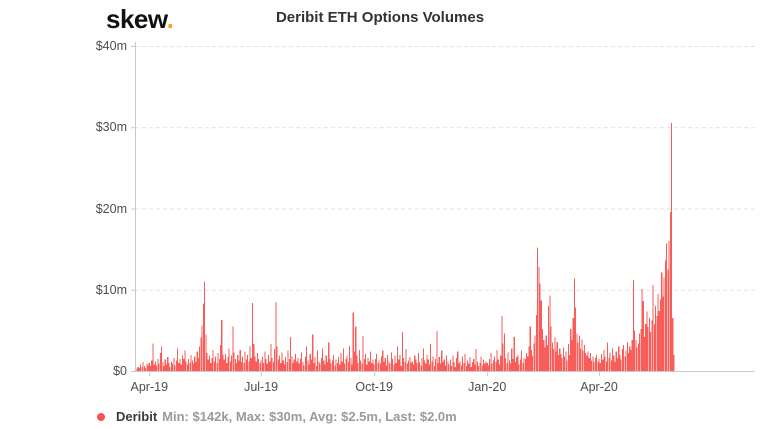  What do you see at coordinates (261, 387) in the screenshot?
I see `x-axis-label: Jul-19` at bounding box center [261, 387].